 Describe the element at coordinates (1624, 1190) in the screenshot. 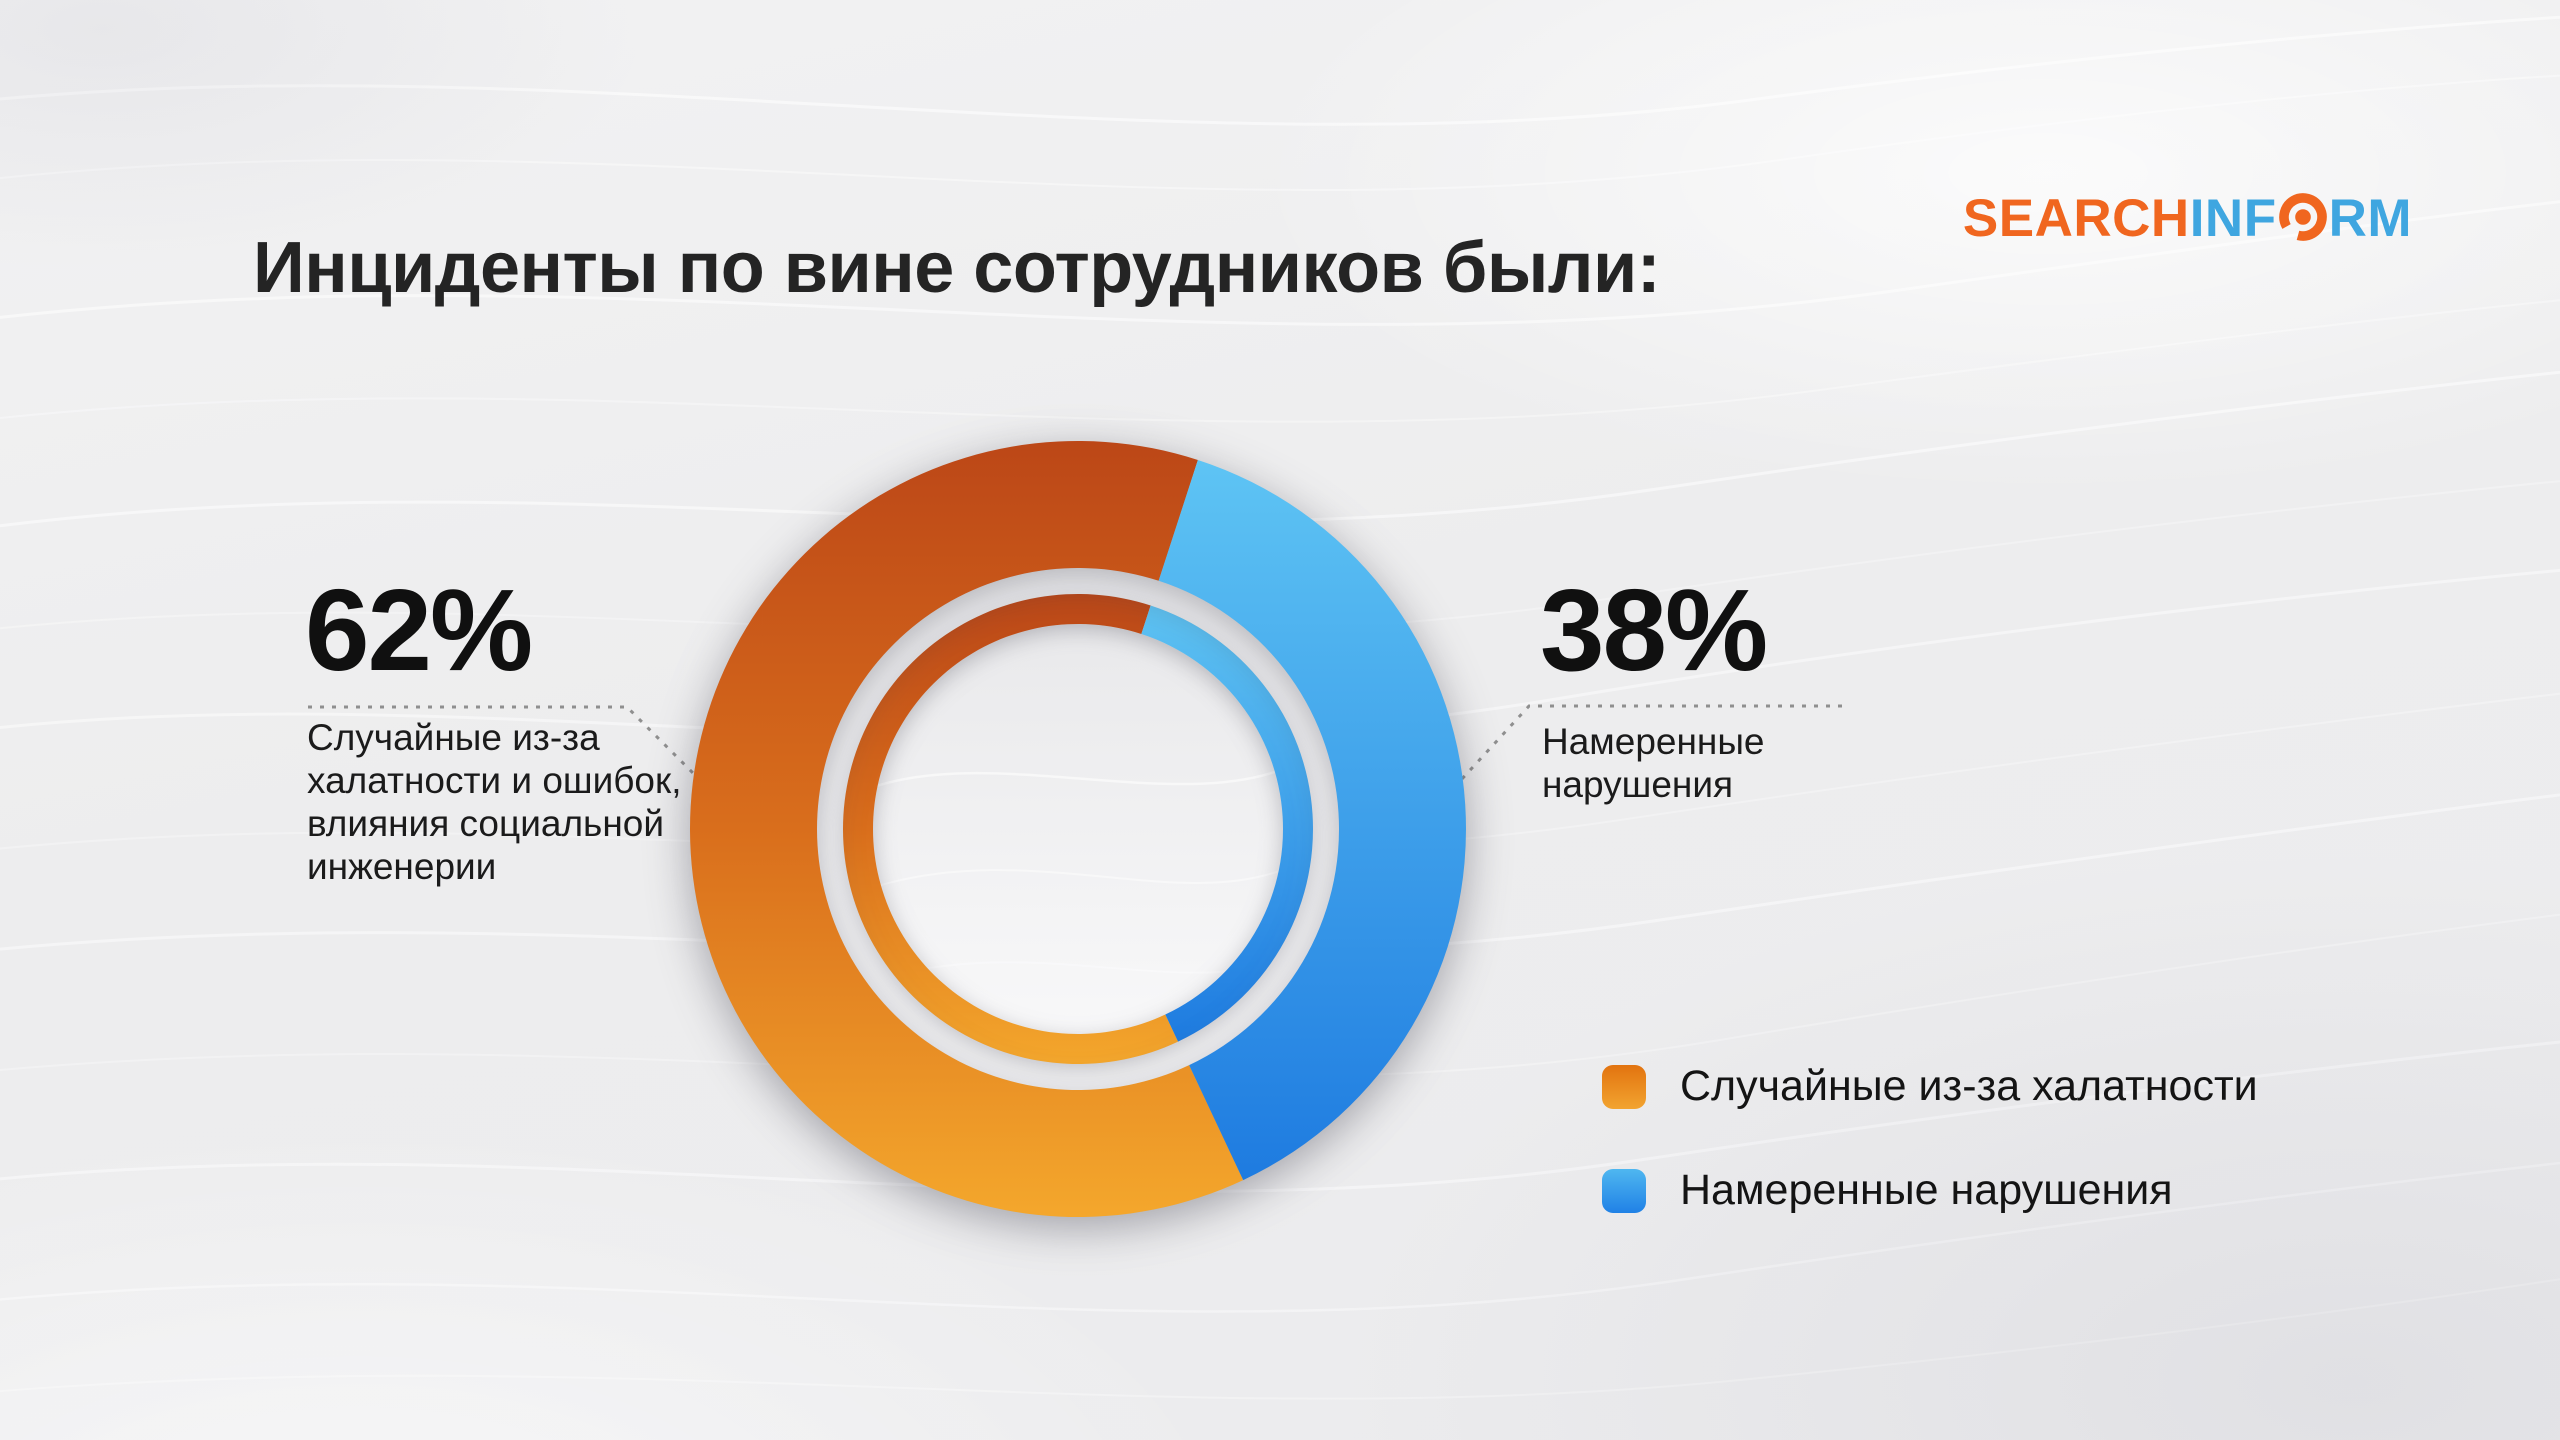

I see `legend-swatch-intentional` at that location.